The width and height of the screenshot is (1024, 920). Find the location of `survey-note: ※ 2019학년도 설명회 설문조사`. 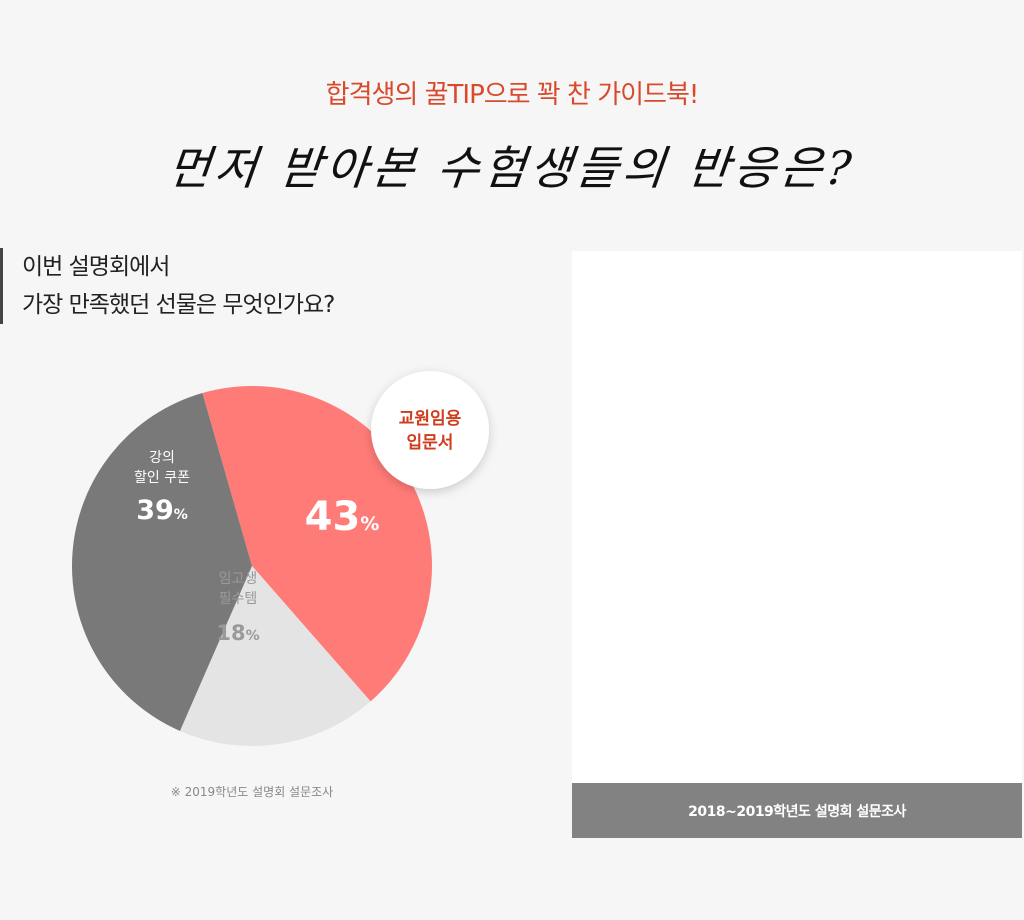

survey-note: ※ 2019학년도 설명회 설문조사 is located at coordinates (252, 792).